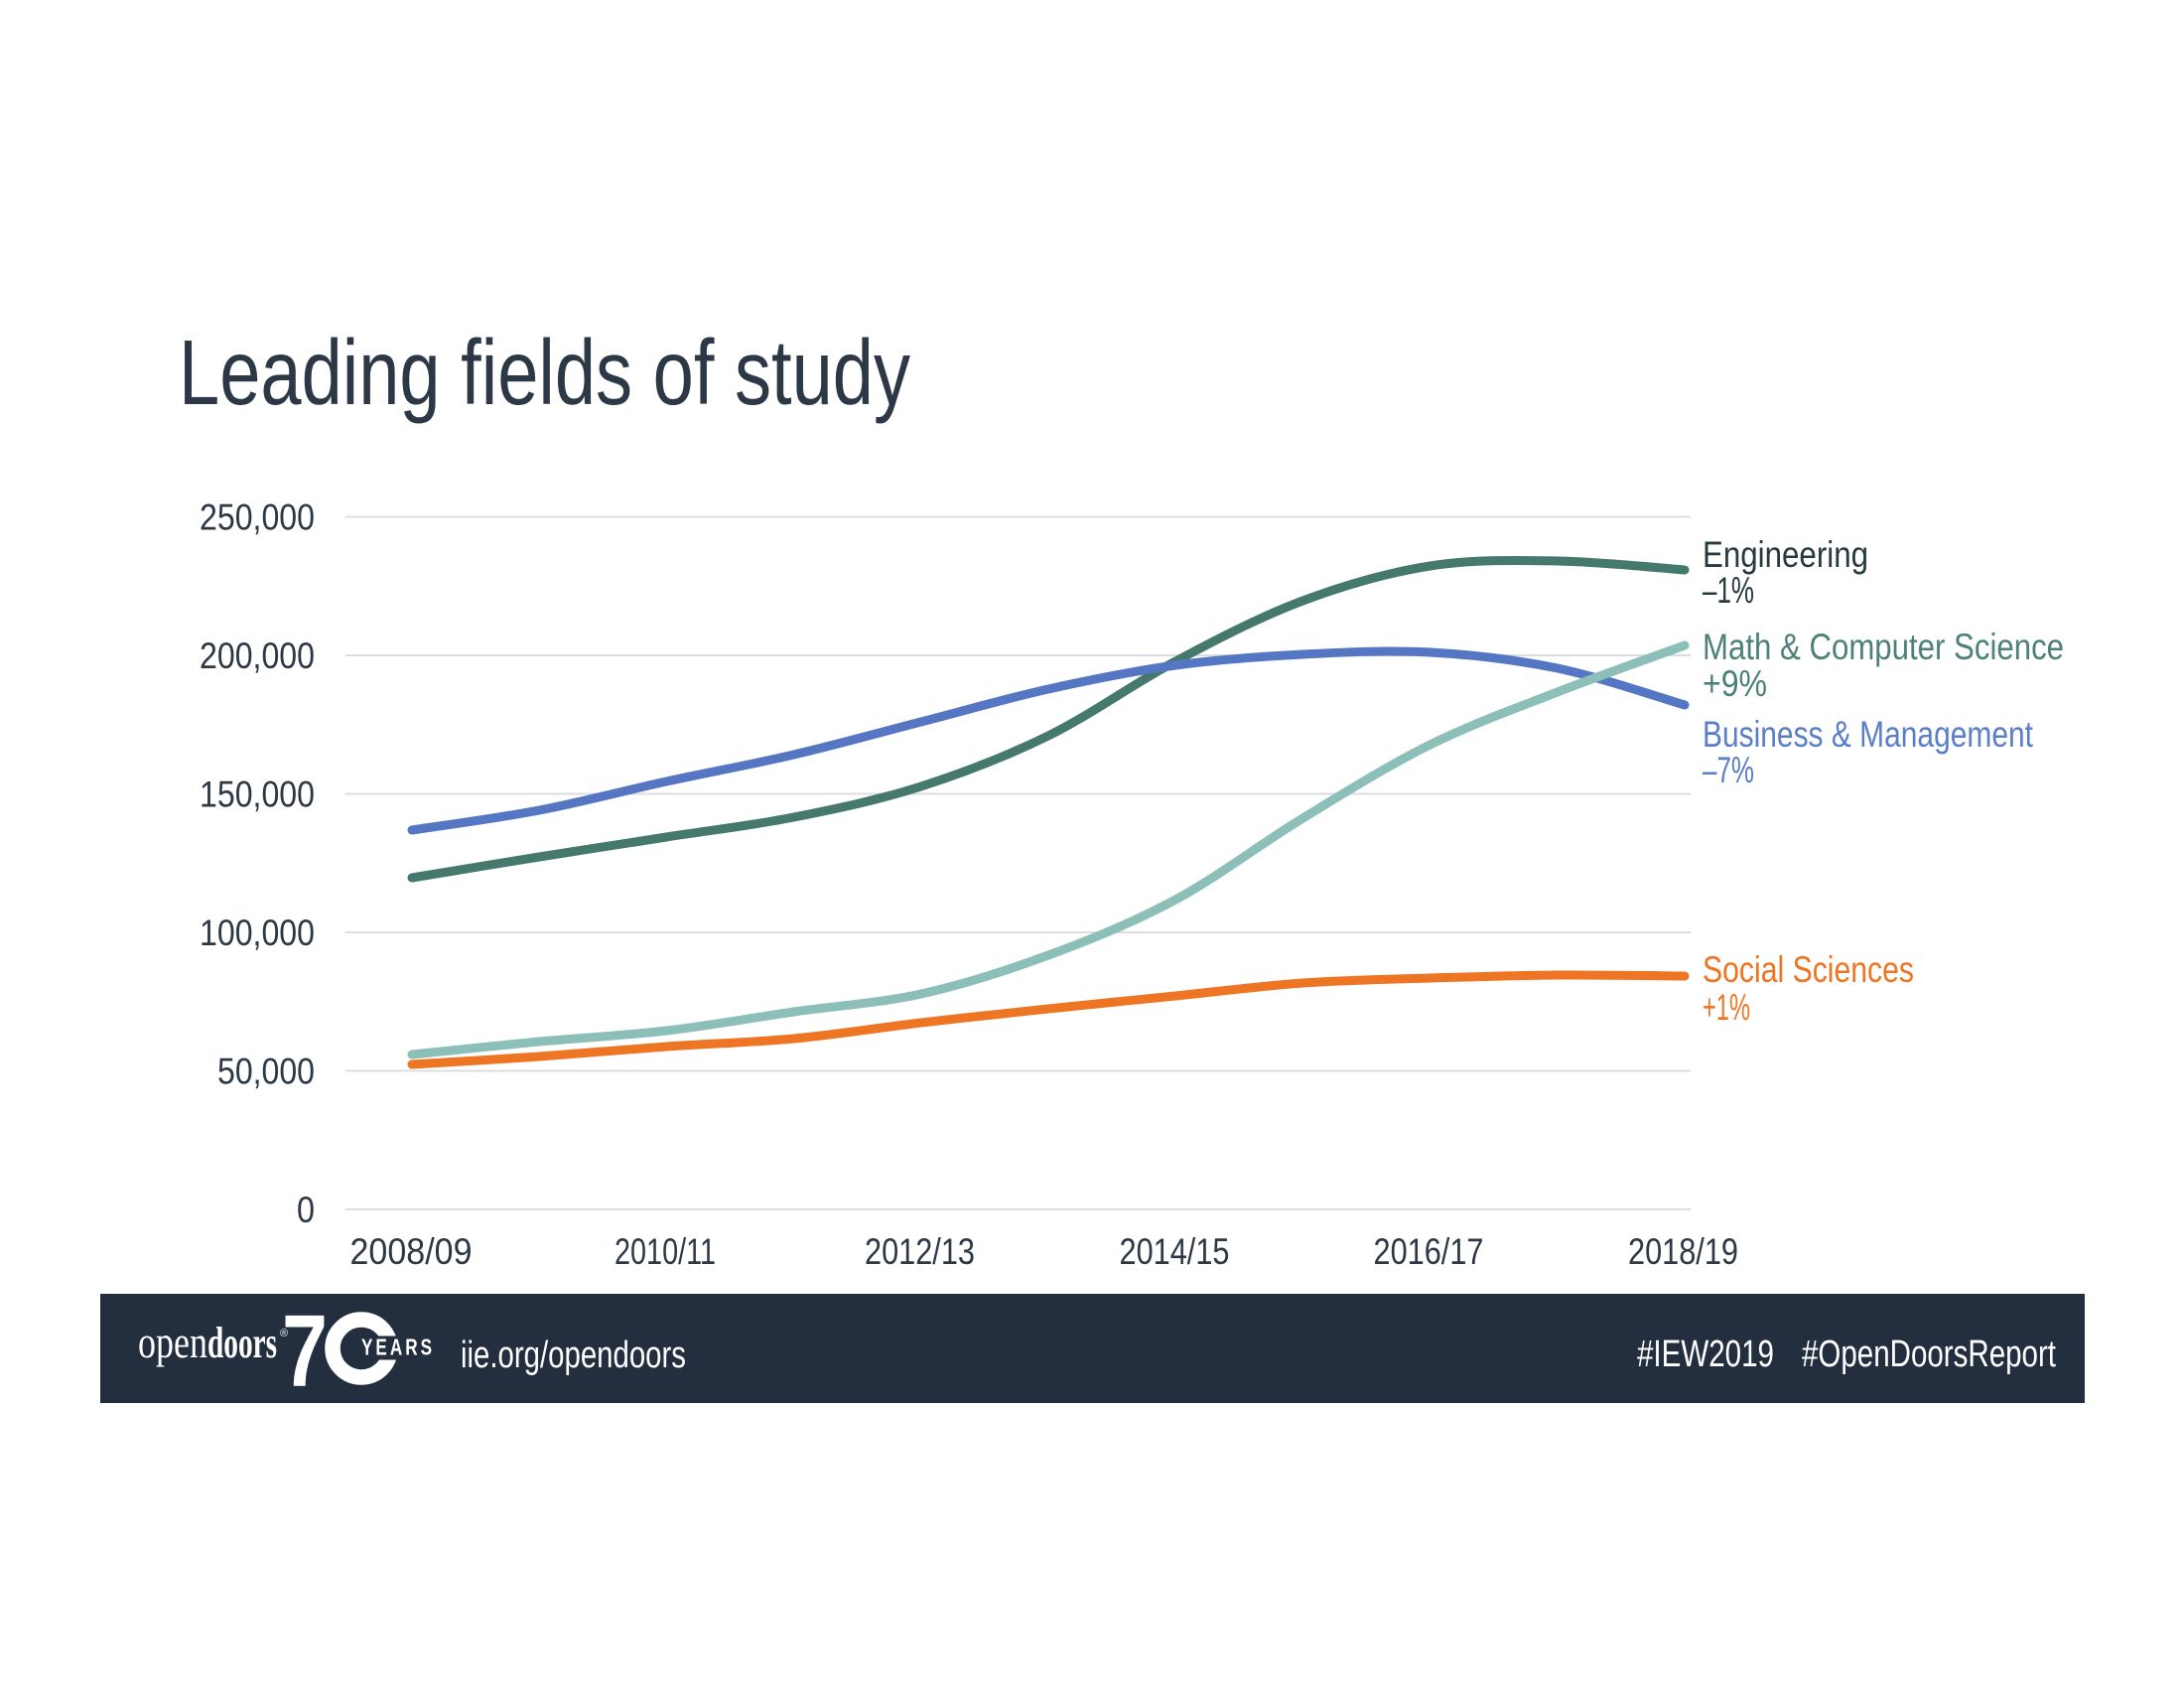 The width and height of the screenshot is (2184, 1688). What do you see at coordinates (257, 655) in the screenshot?
I see `svg-text: 200,000` at bounding box center [257, 655].